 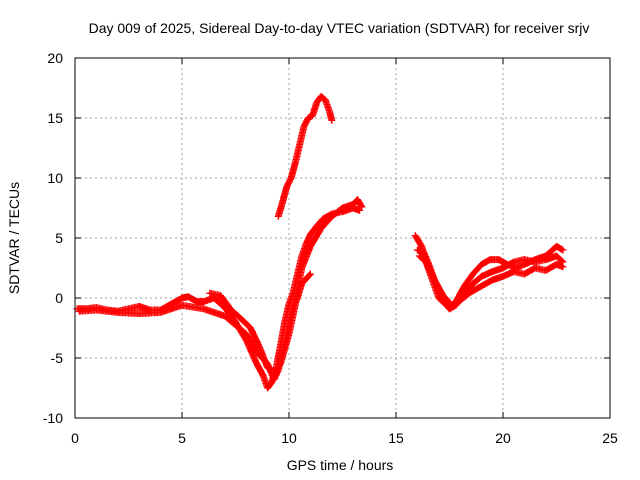 What do you see at coordinates (340, 465) in the screenshot?
I see `x-axis-label: GPS time / hours` at bounding box center [340, 465].